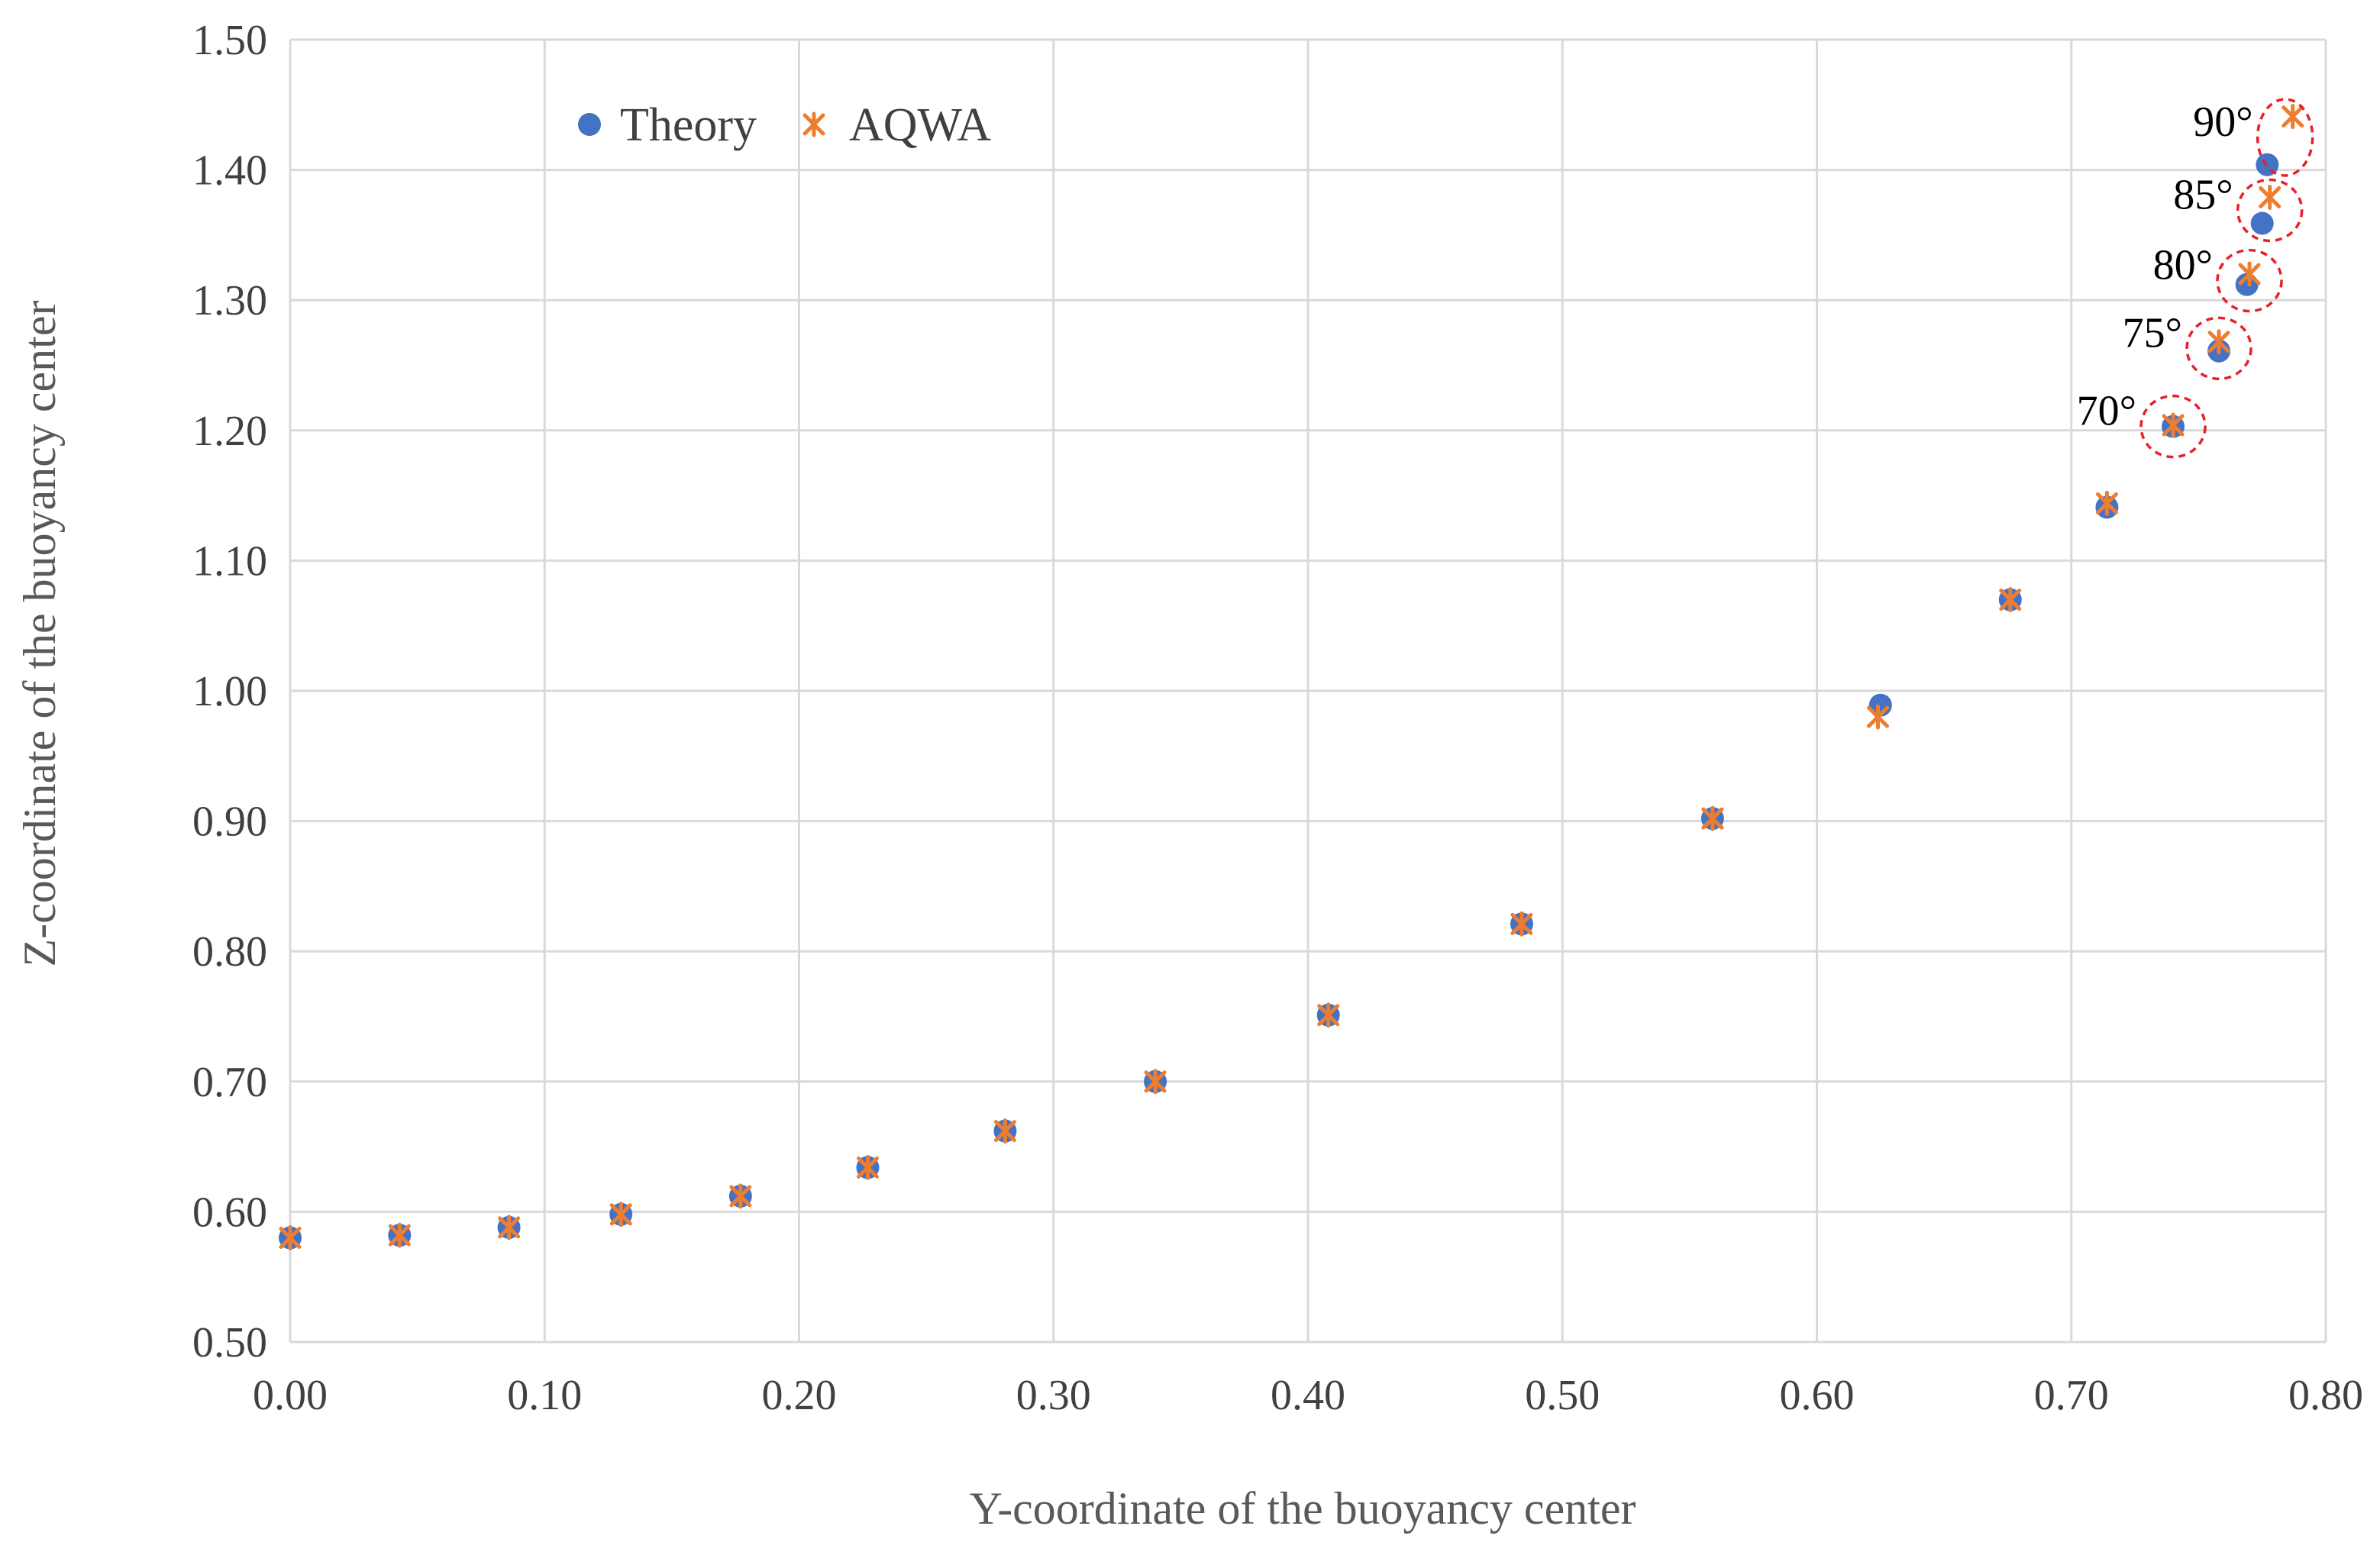  Describe the element at coordinates (2262, 223) in the screenshot. I see `theory-point` at that location.